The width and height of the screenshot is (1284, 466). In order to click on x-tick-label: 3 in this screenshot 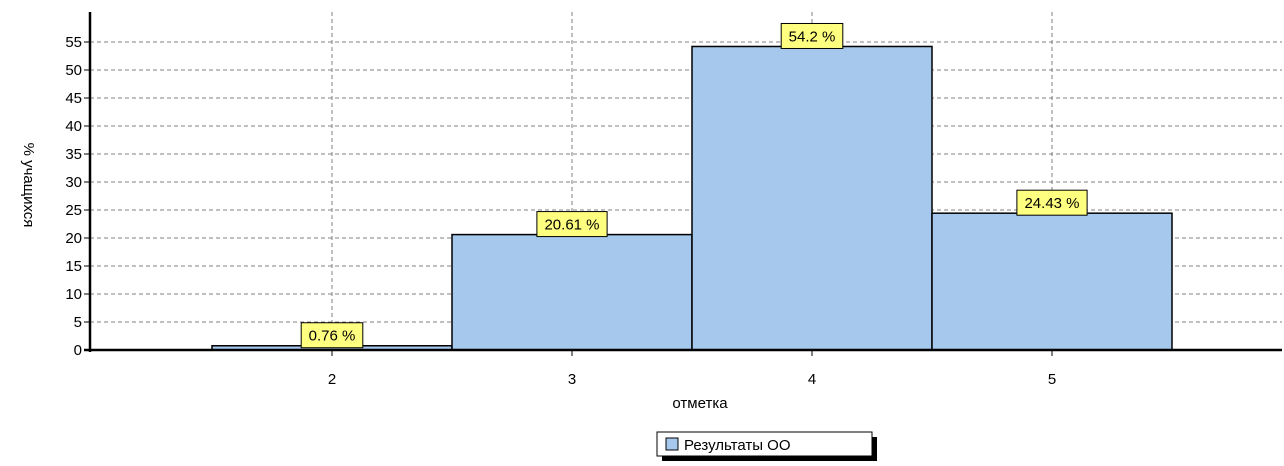, I will do `click(572, 379)`.